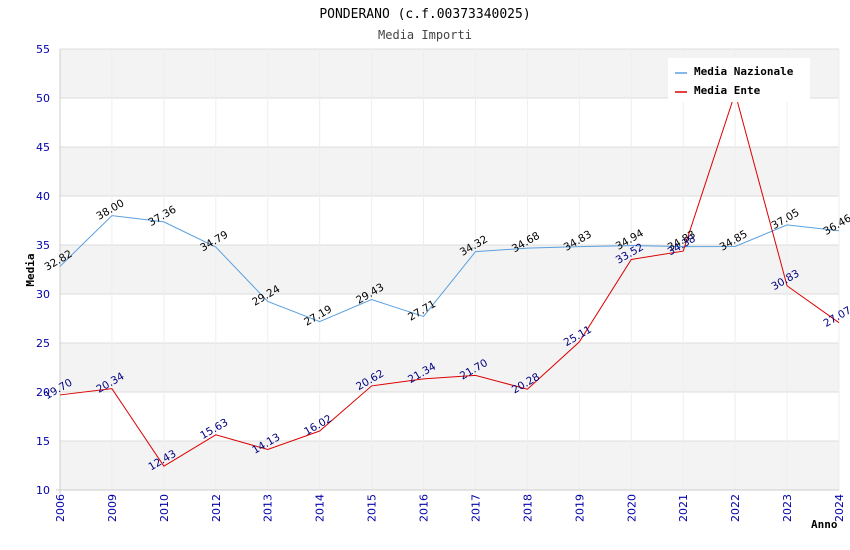  What do you see at coordinates (30, 269) in the screenshot?
I see `y-axis-label: Media` at bounding box center [30, 269].